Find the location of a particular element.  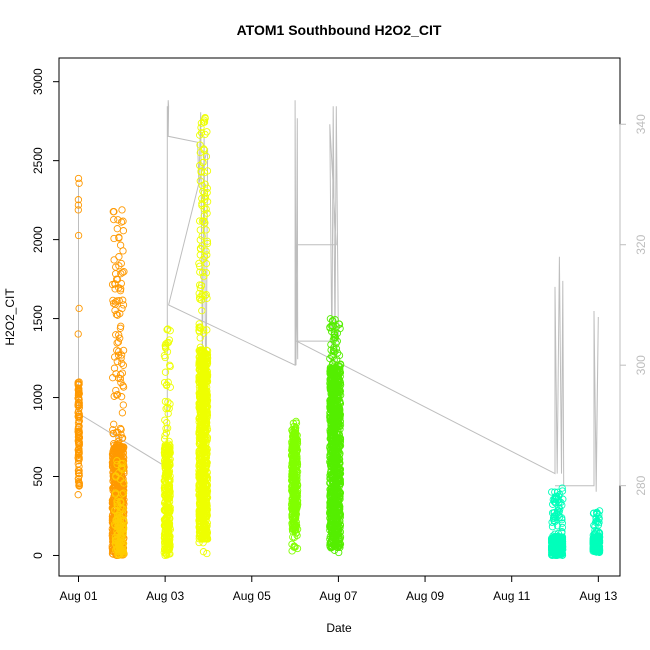

x-tick-label: Aug 03 is located at coordinates (165, 596).